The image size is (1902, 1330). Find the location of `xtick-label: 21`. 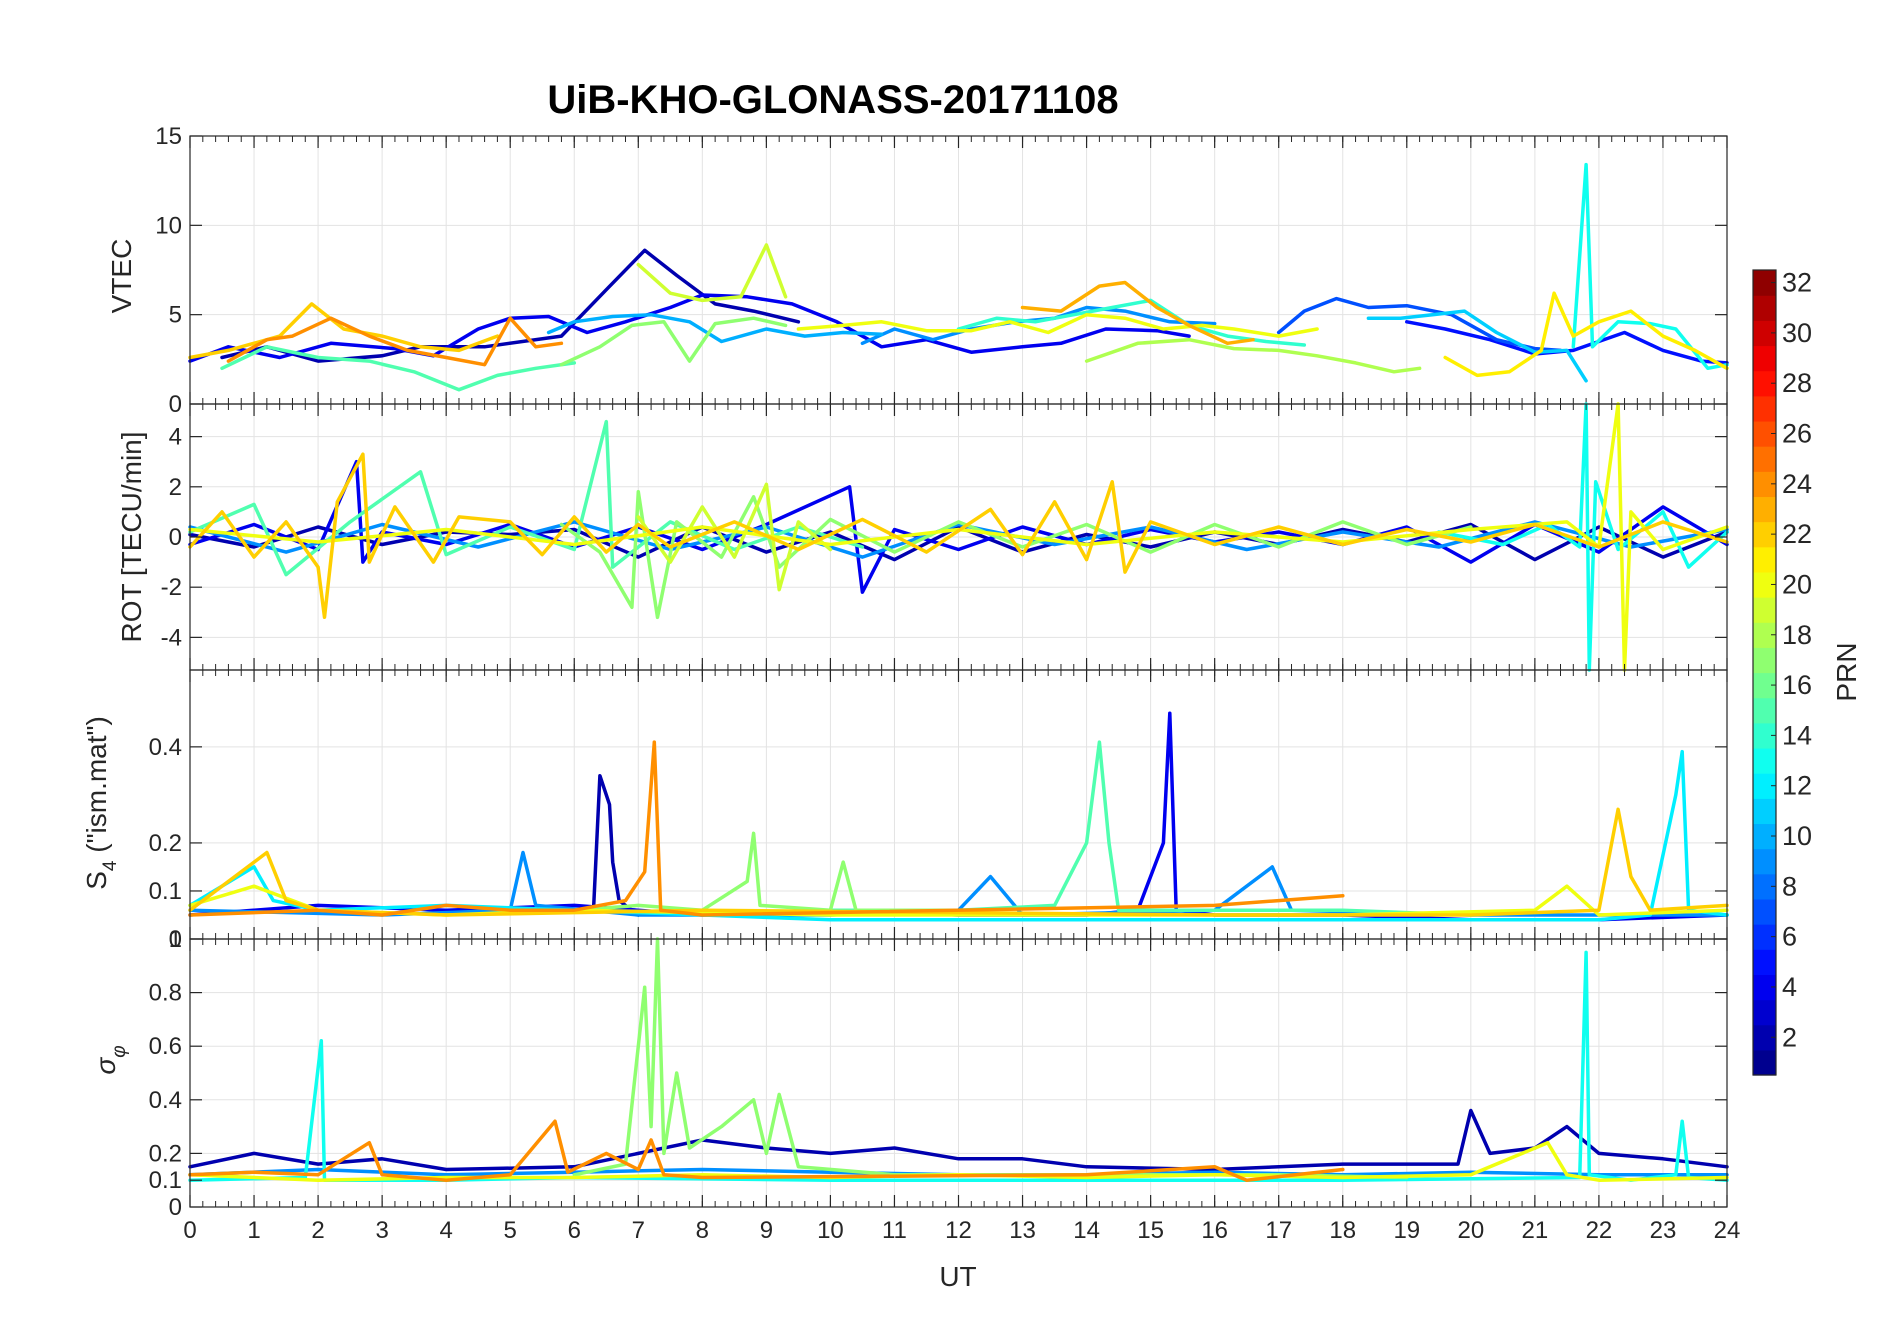

xtick-label: 21 is located at coordinates (1535, 1230).